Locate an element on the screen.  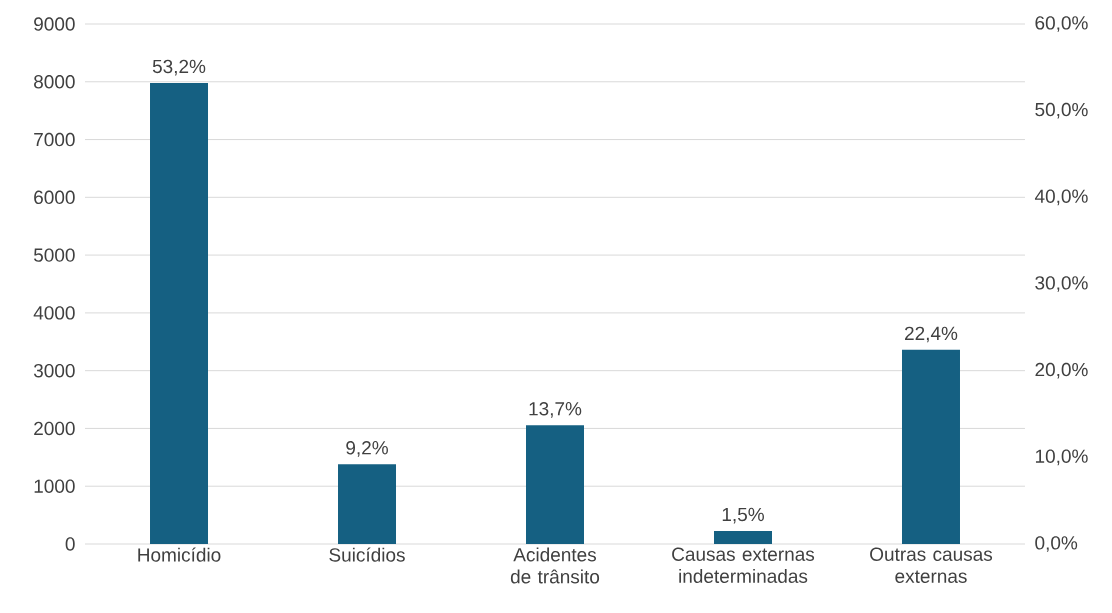
y-tick-label: 9000 is located at coordinates (54, 24).